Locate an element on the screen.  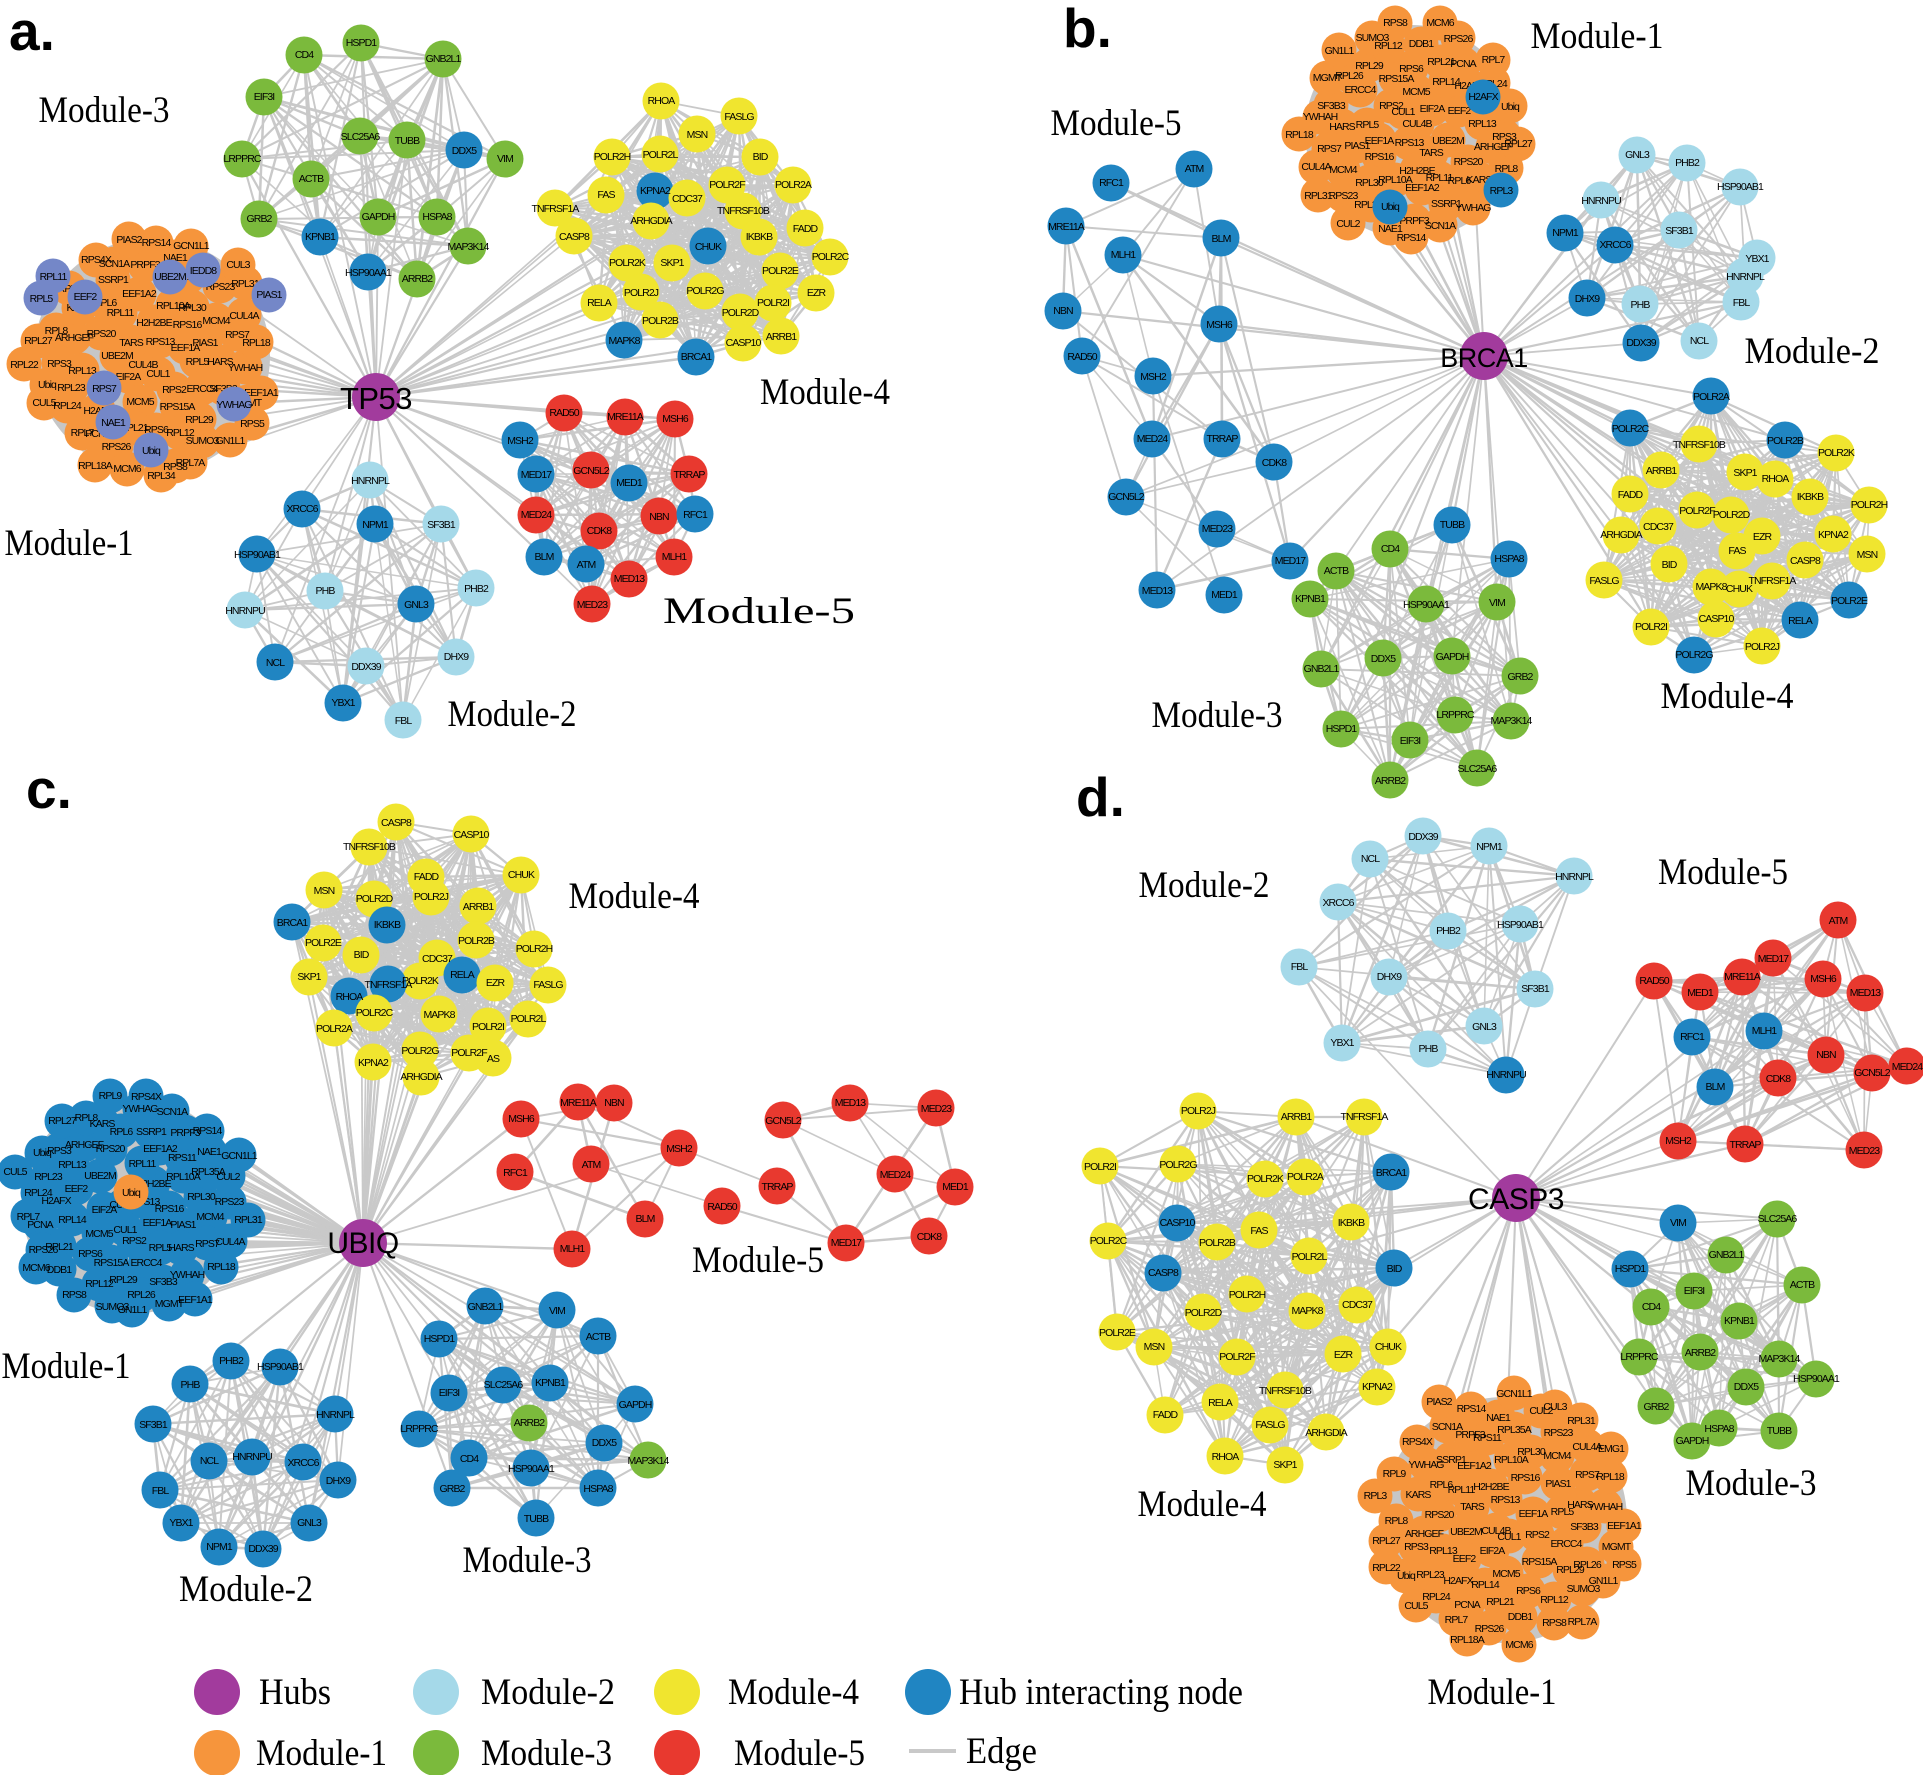
svg-text: HSPA8 is located at coordinates (437, 217).